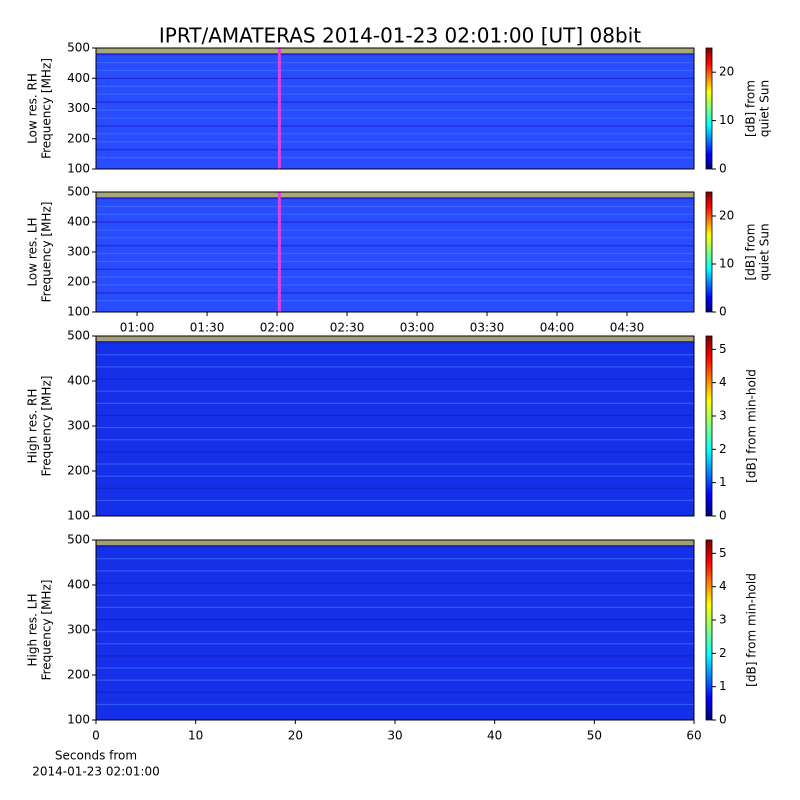 The width and height of the screenshot is (800, 800). I want to click on colorbar-tick-label: 10, so click(726, 120).